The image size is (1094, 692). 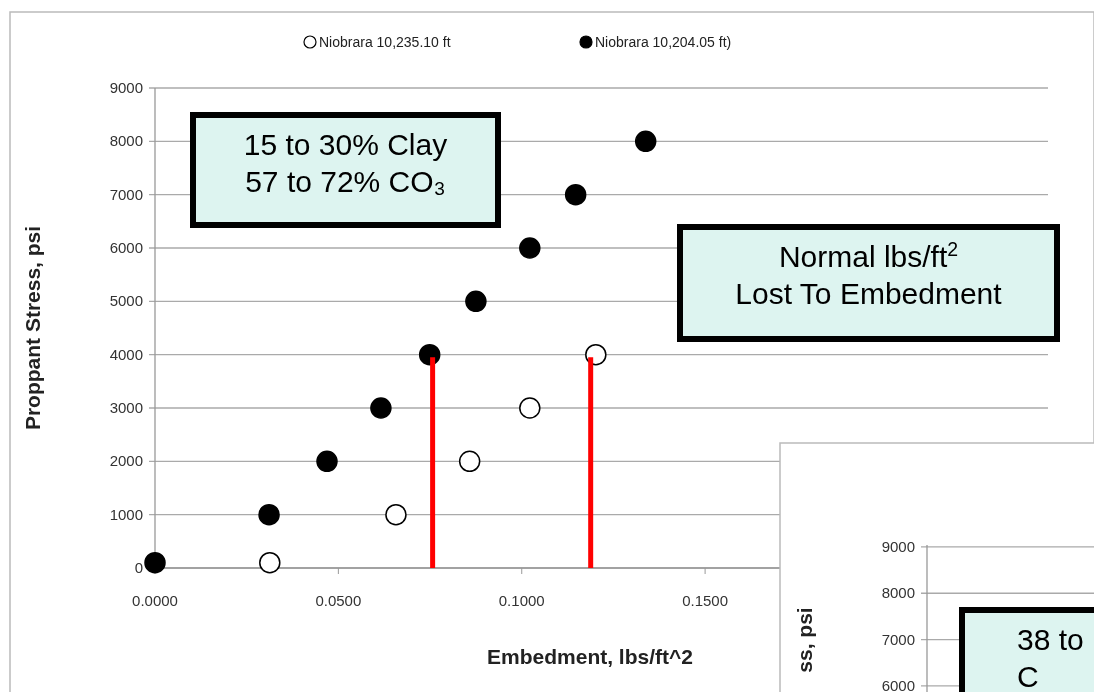 What do you see at coordinates (1050, 657) in the screenshot?
I see `annotation: 38 to C` at bounding box center [1050, 657].